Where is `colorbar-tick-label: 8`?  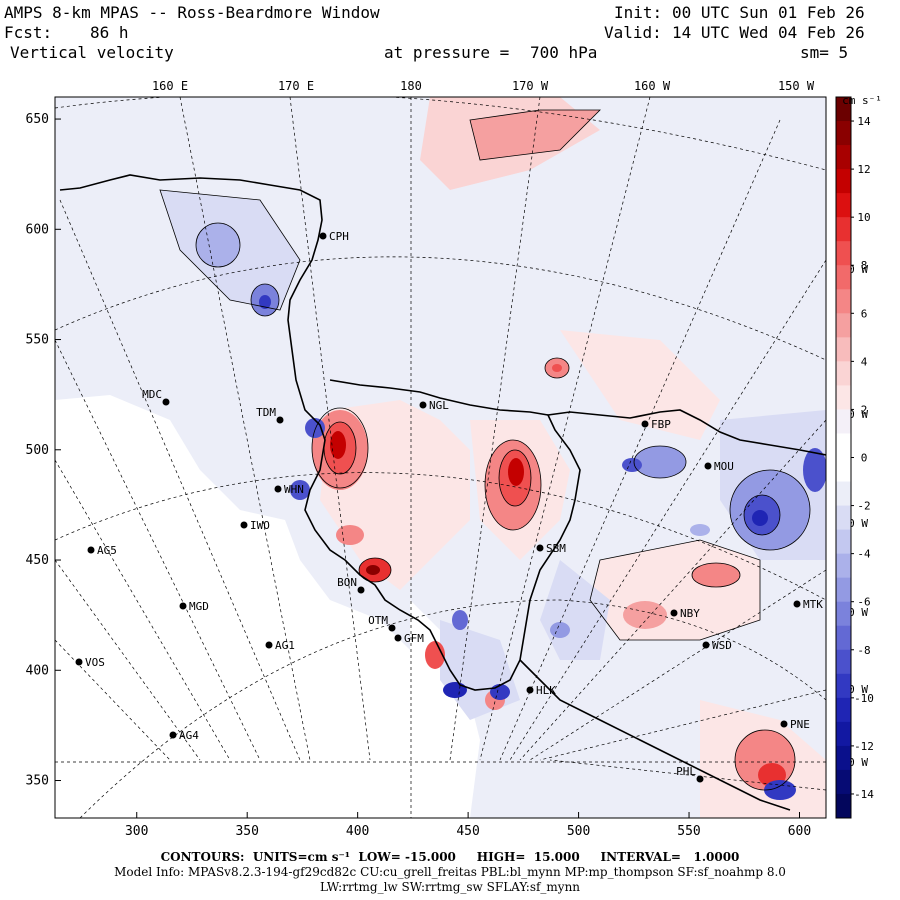 colorbar-tick-label: 8 is located at coordinates (864, 265).